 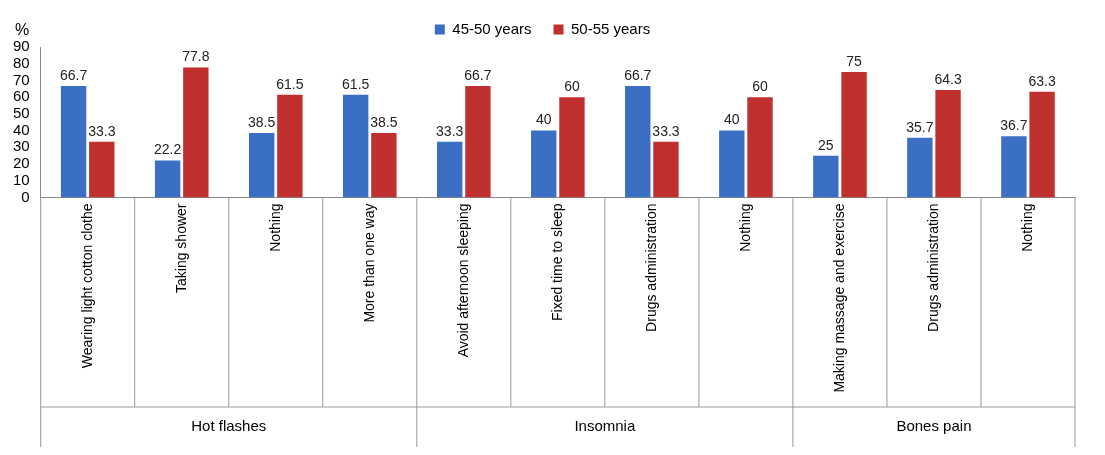 I want to click on y-tick-label: 70, so click(x=21, y=79).